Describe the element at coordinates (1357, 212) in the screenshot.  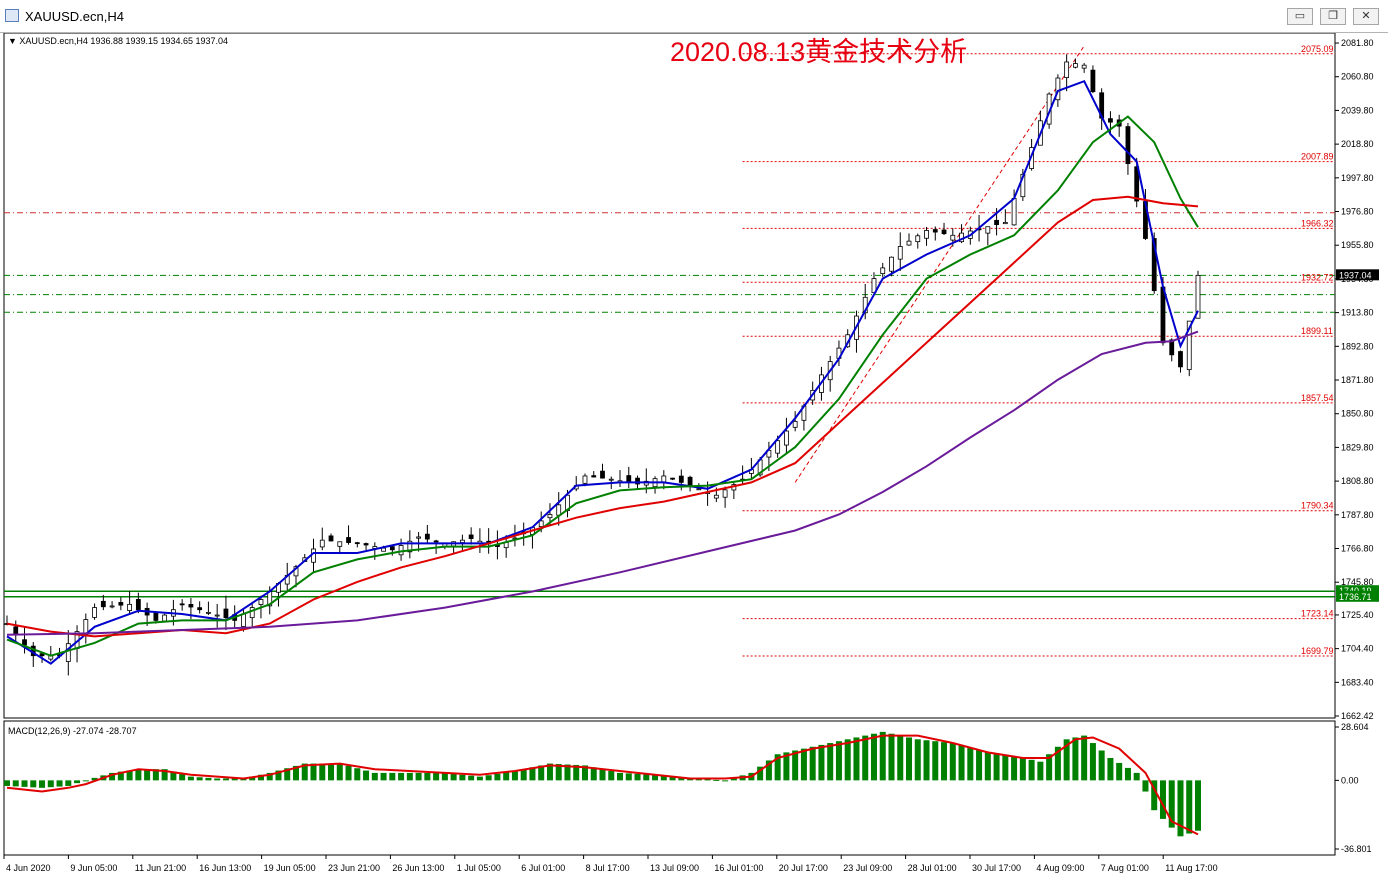
I see `price-axis-label: 1976.80` at that location.